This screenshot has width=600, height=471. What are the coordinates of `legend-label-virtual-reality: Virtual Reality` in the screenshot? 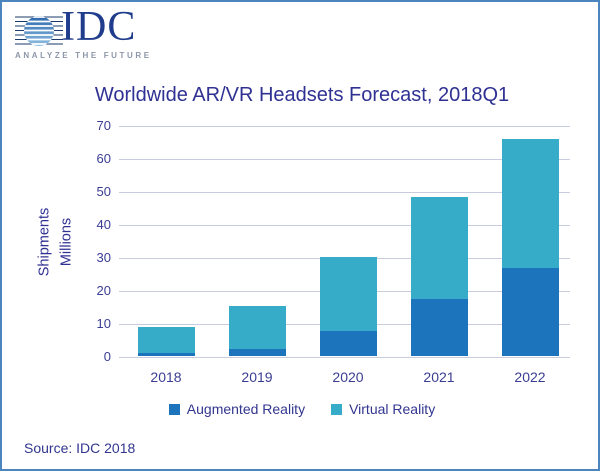 It's located at (392, 409).